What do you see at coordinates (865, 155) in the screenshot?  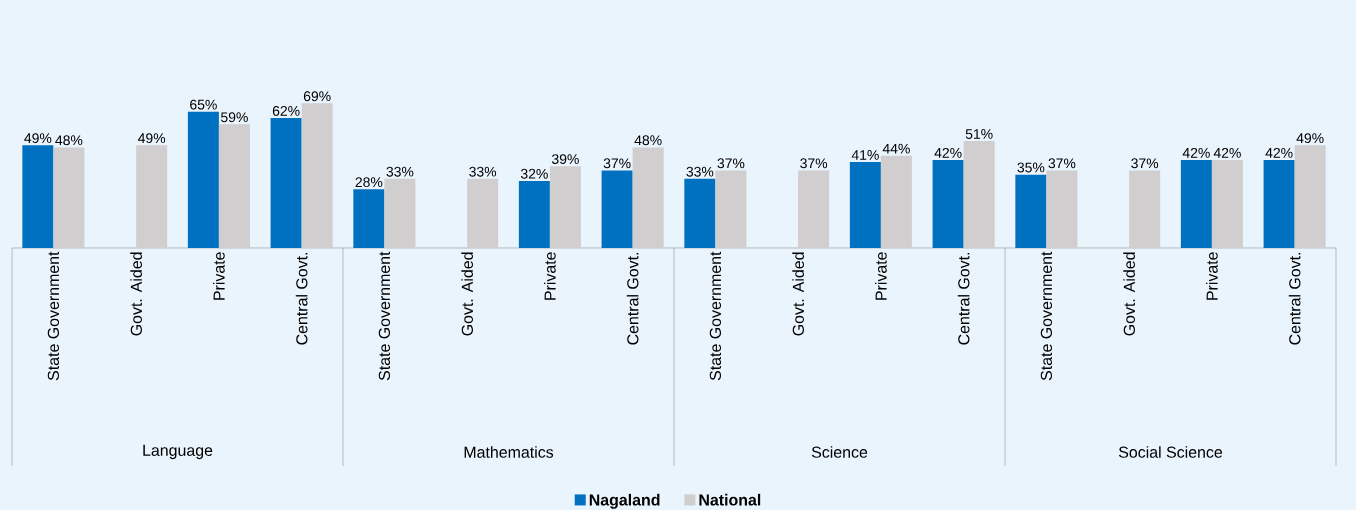 I see `data-label: 41%` at bounding box center [865, 155].